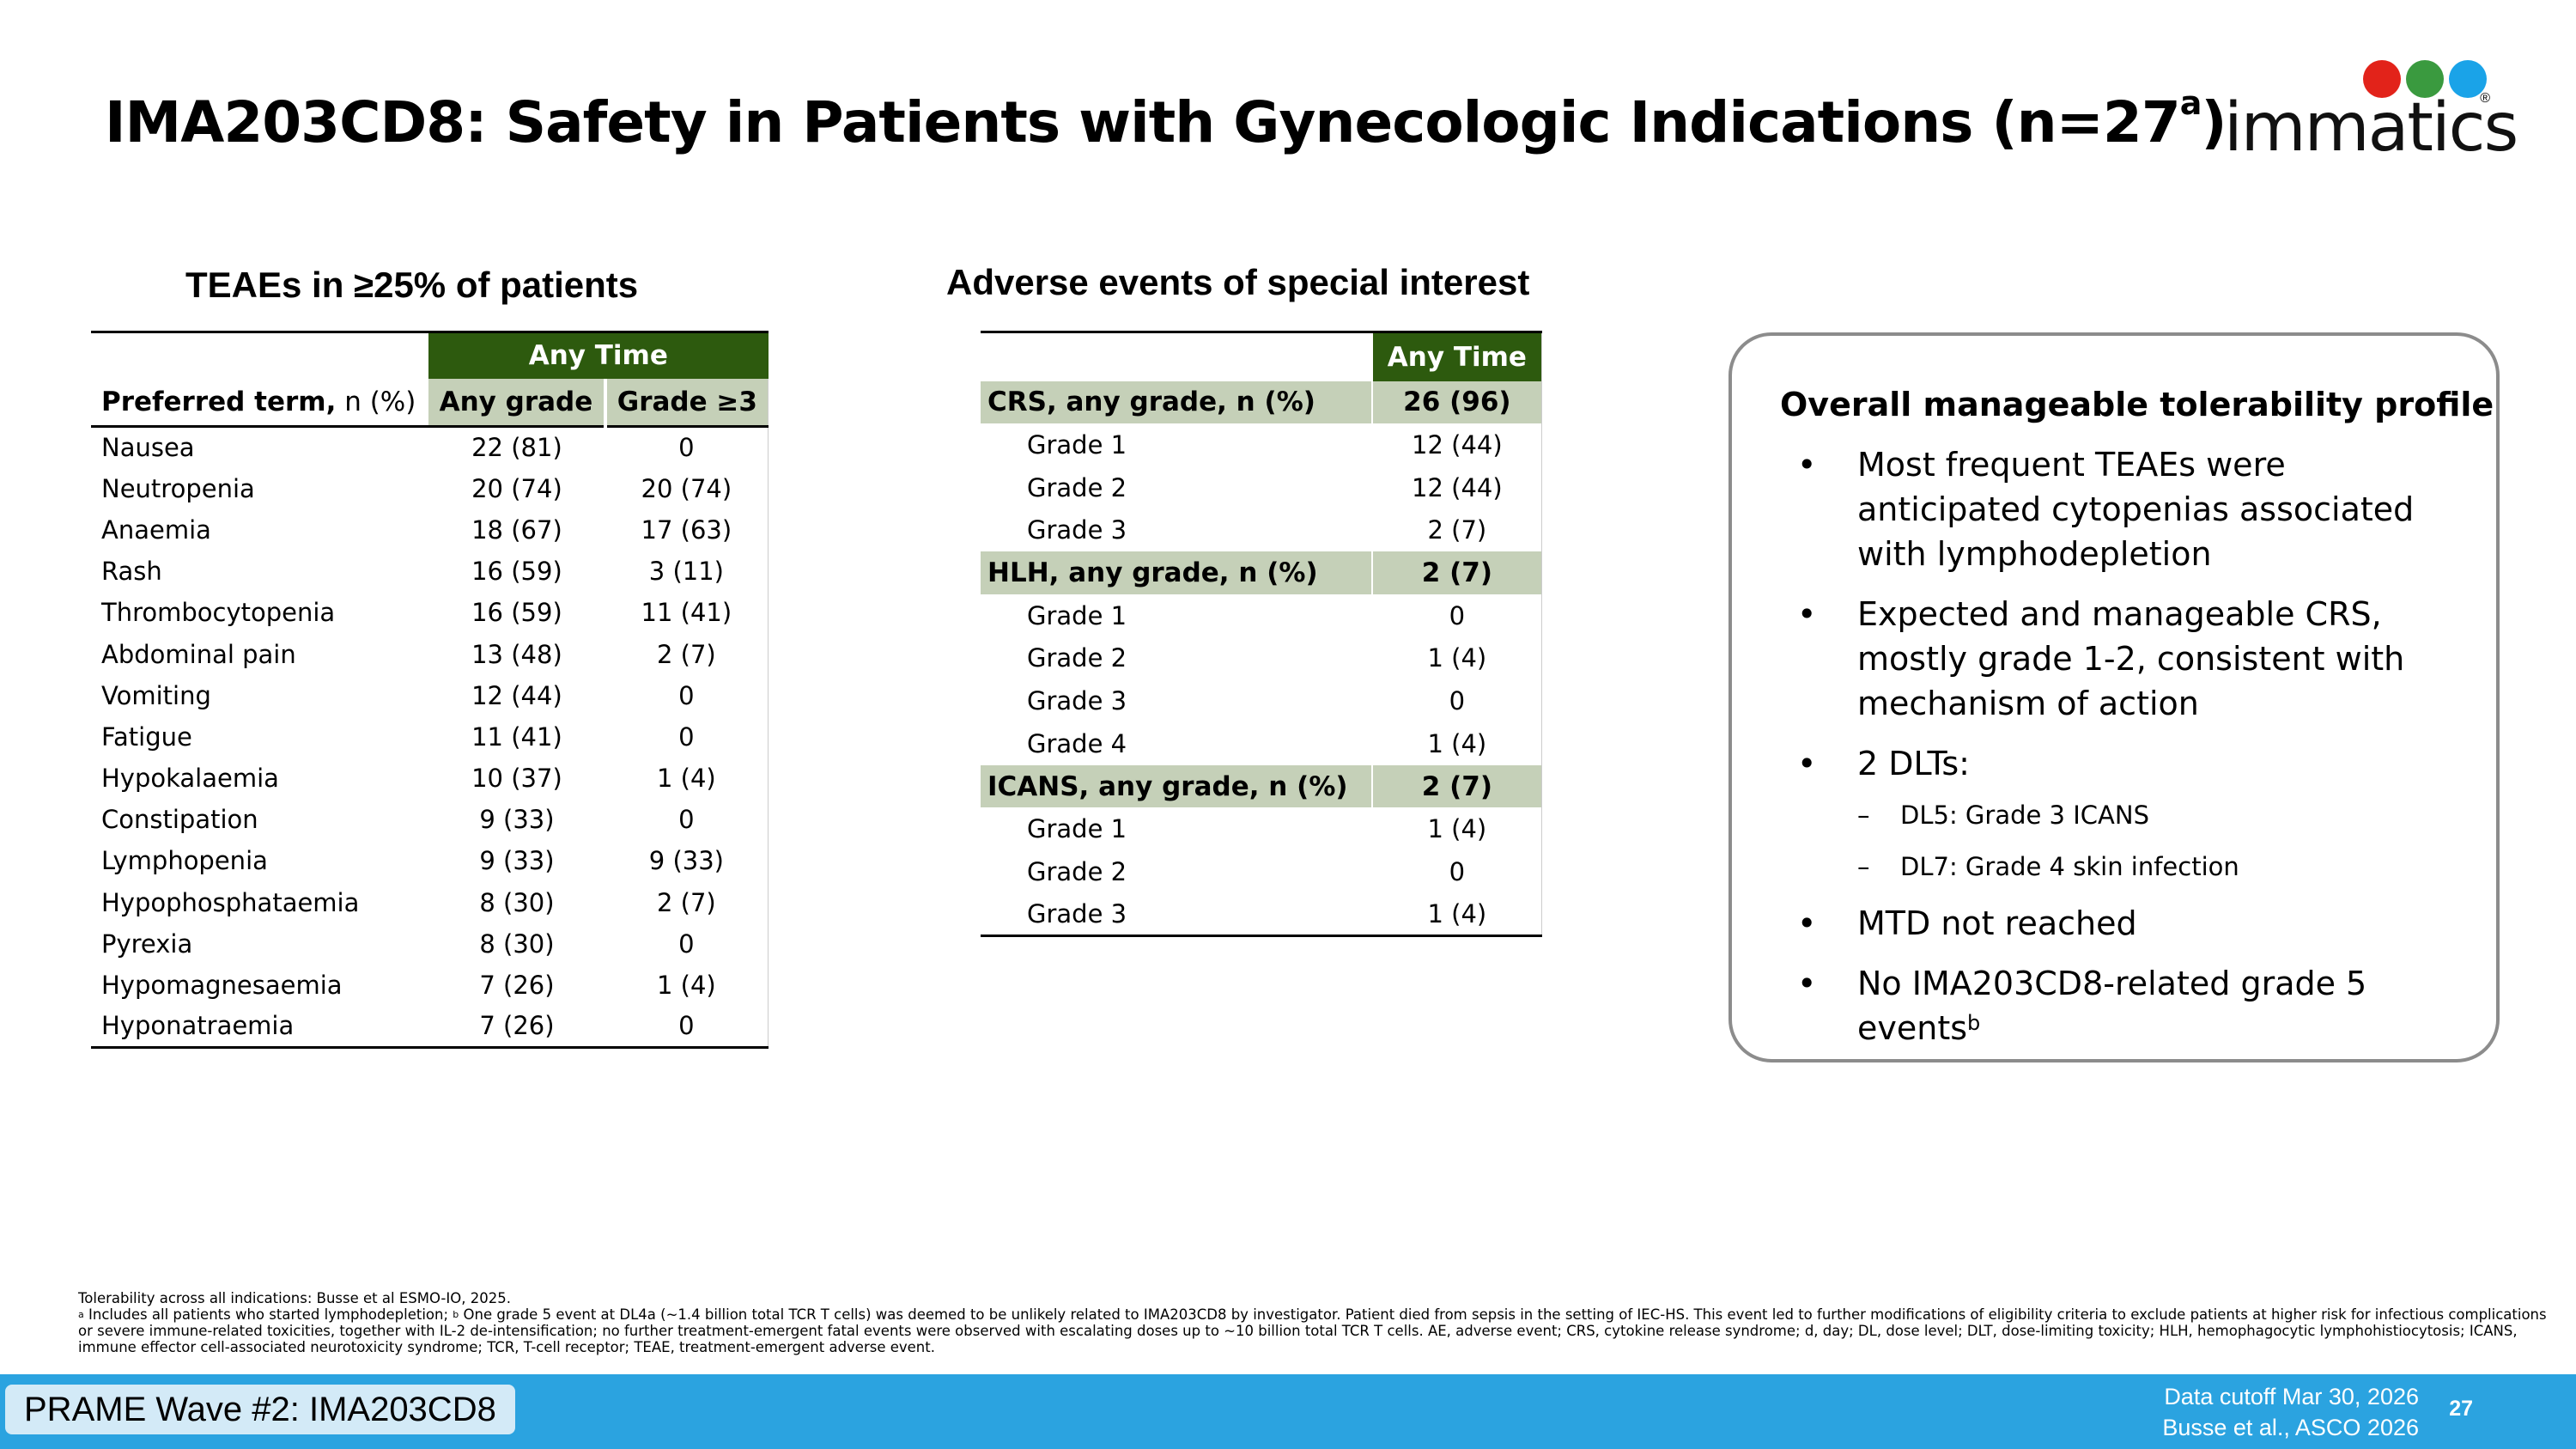 The image size is (2576, 1449). Describe the element at coordinates (1177, 572) in the screenshot. I see `event-cell: HLH, any grade, n (%)` at that location.